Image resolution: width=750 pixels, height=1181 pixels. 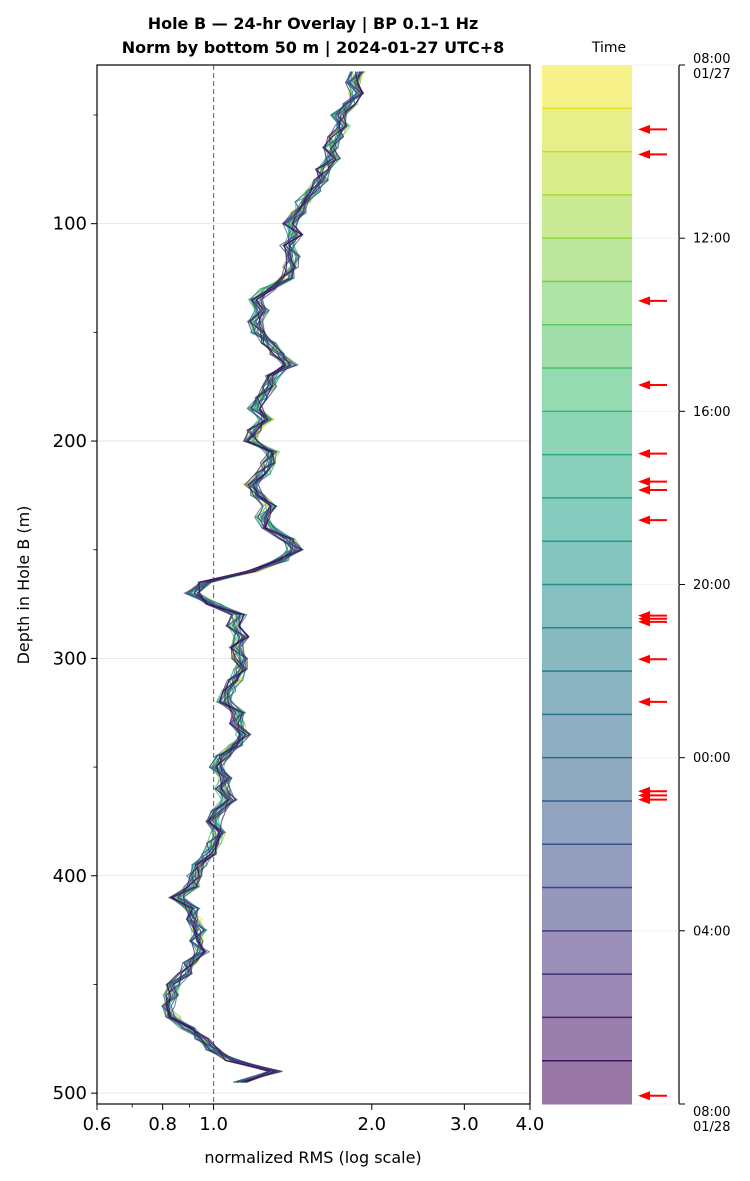 What do you see at coordinates (162, 1124) in the screenshot?
I see `x-tick-label: 0.8` at bounding box center [162, 1124].